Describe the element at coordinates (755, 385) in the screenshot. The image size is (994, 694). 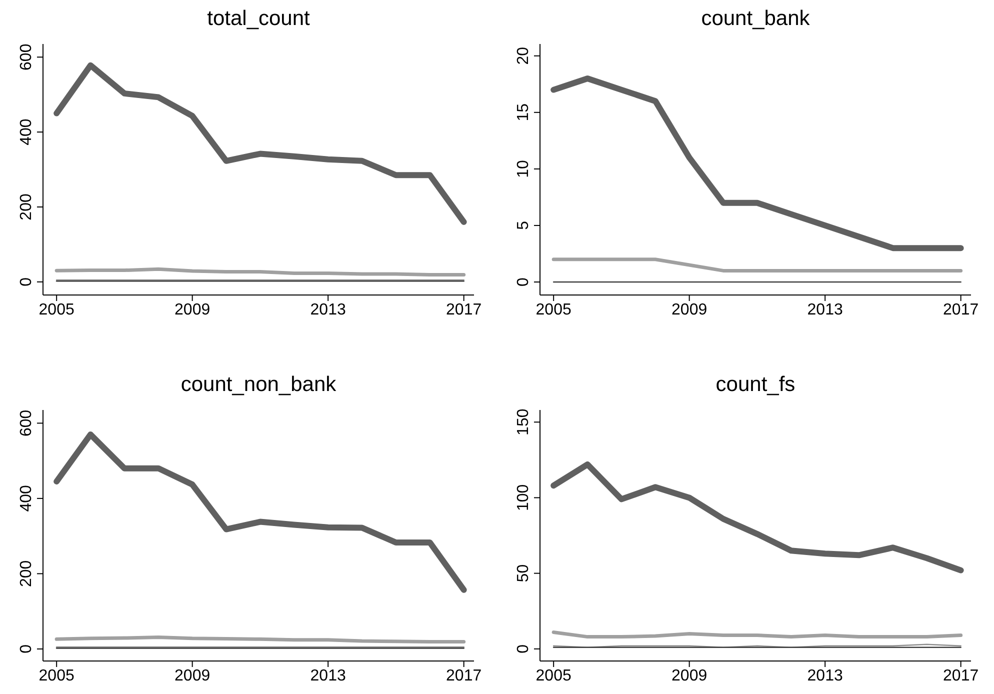
I see `chart-title: count_fs` at that location.